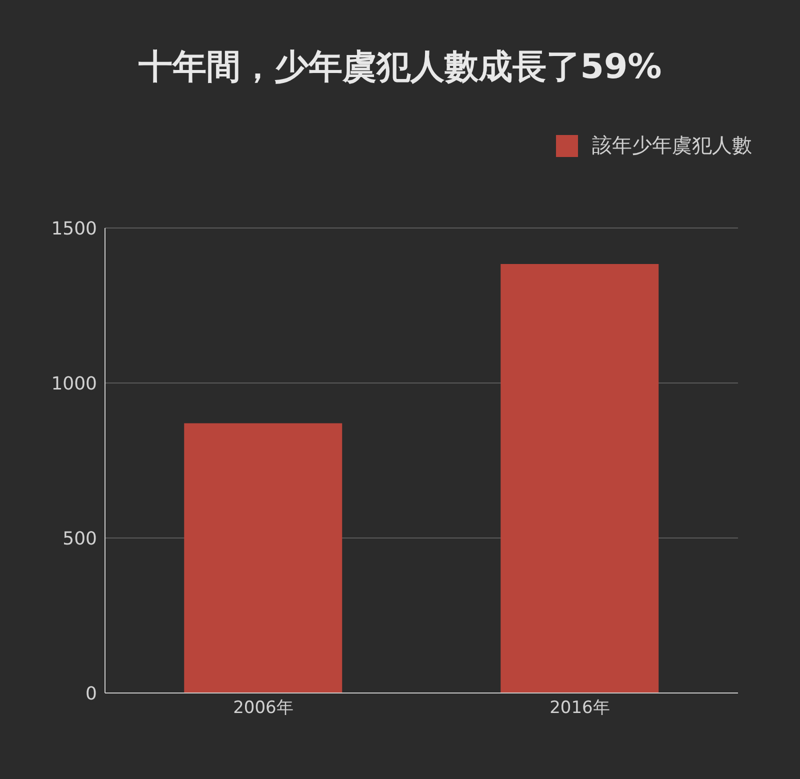 This screenshot has height=779, width=800. Describe the element at coordinates (74, 229) in the screenshot. I see `y-tick-label: 1500` at that location.